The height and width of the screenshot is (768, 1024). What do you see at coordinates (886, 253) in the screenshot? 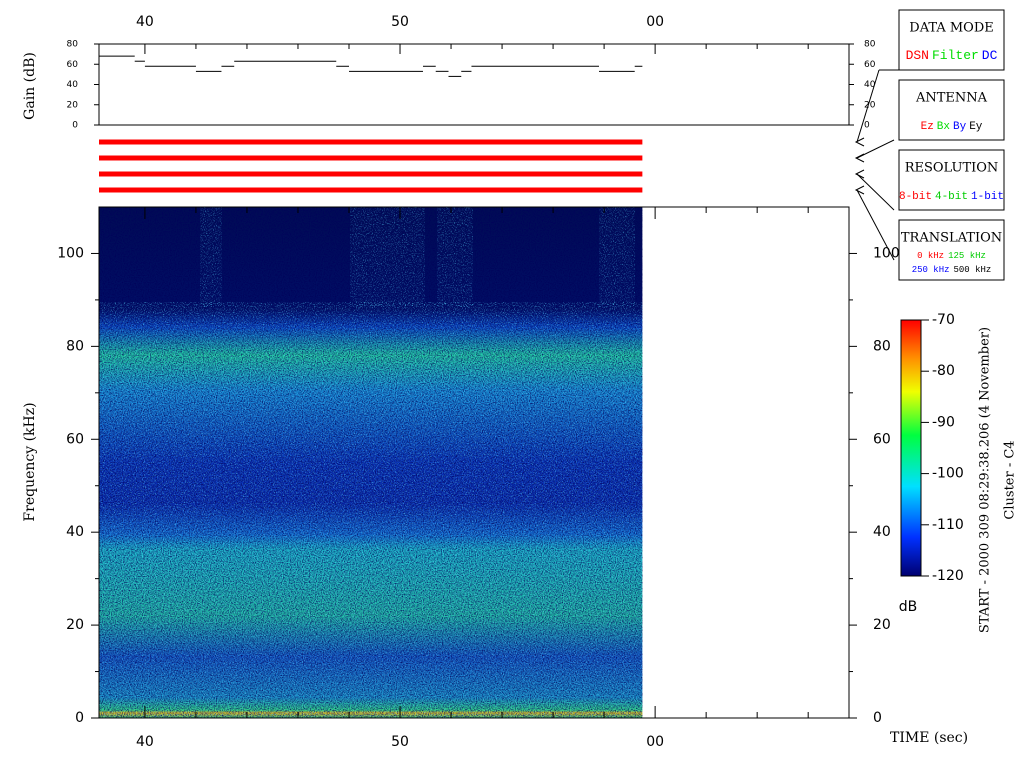
I see `freq-tick-label-right: 100` at bounding box center [886, 253].